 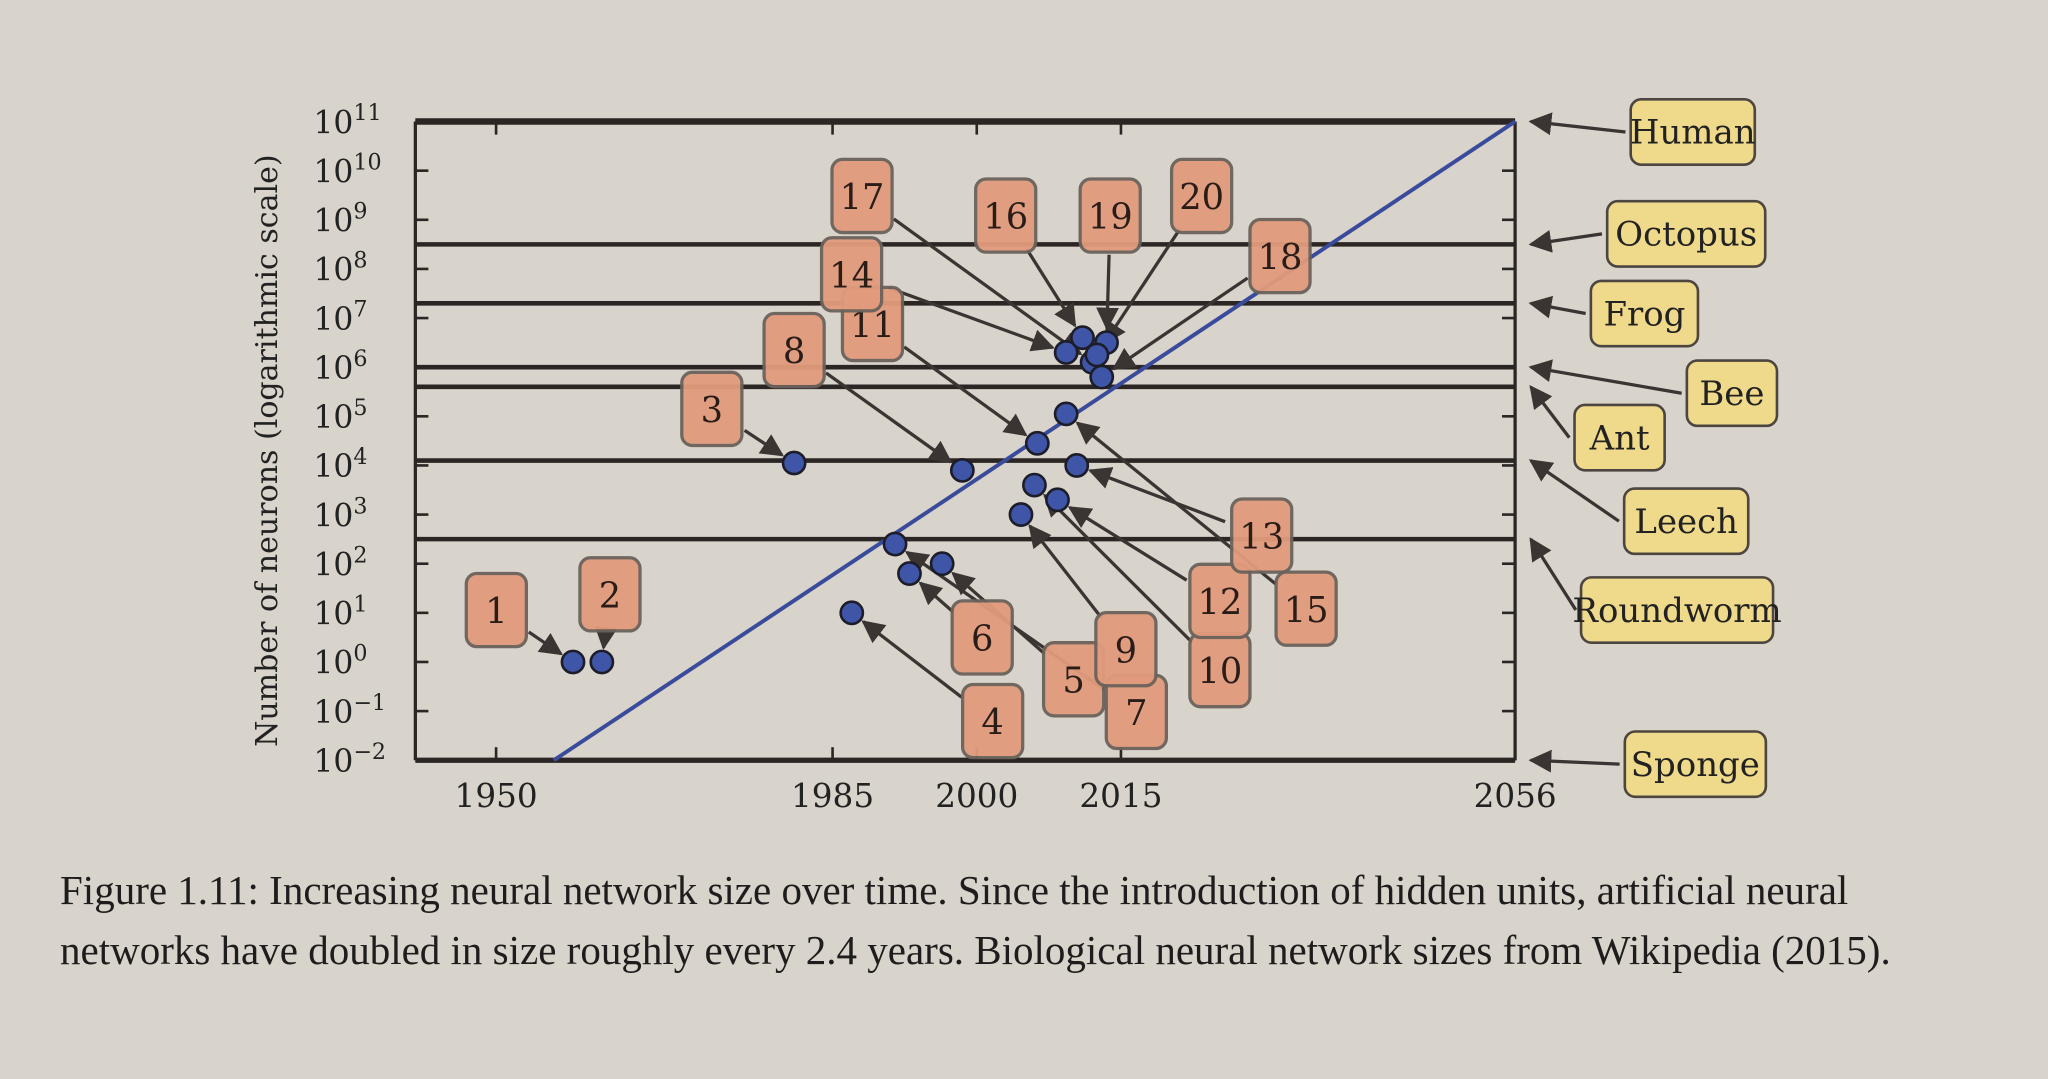 I want to click on organism-box-octopus, so click(x=1686, y=233).